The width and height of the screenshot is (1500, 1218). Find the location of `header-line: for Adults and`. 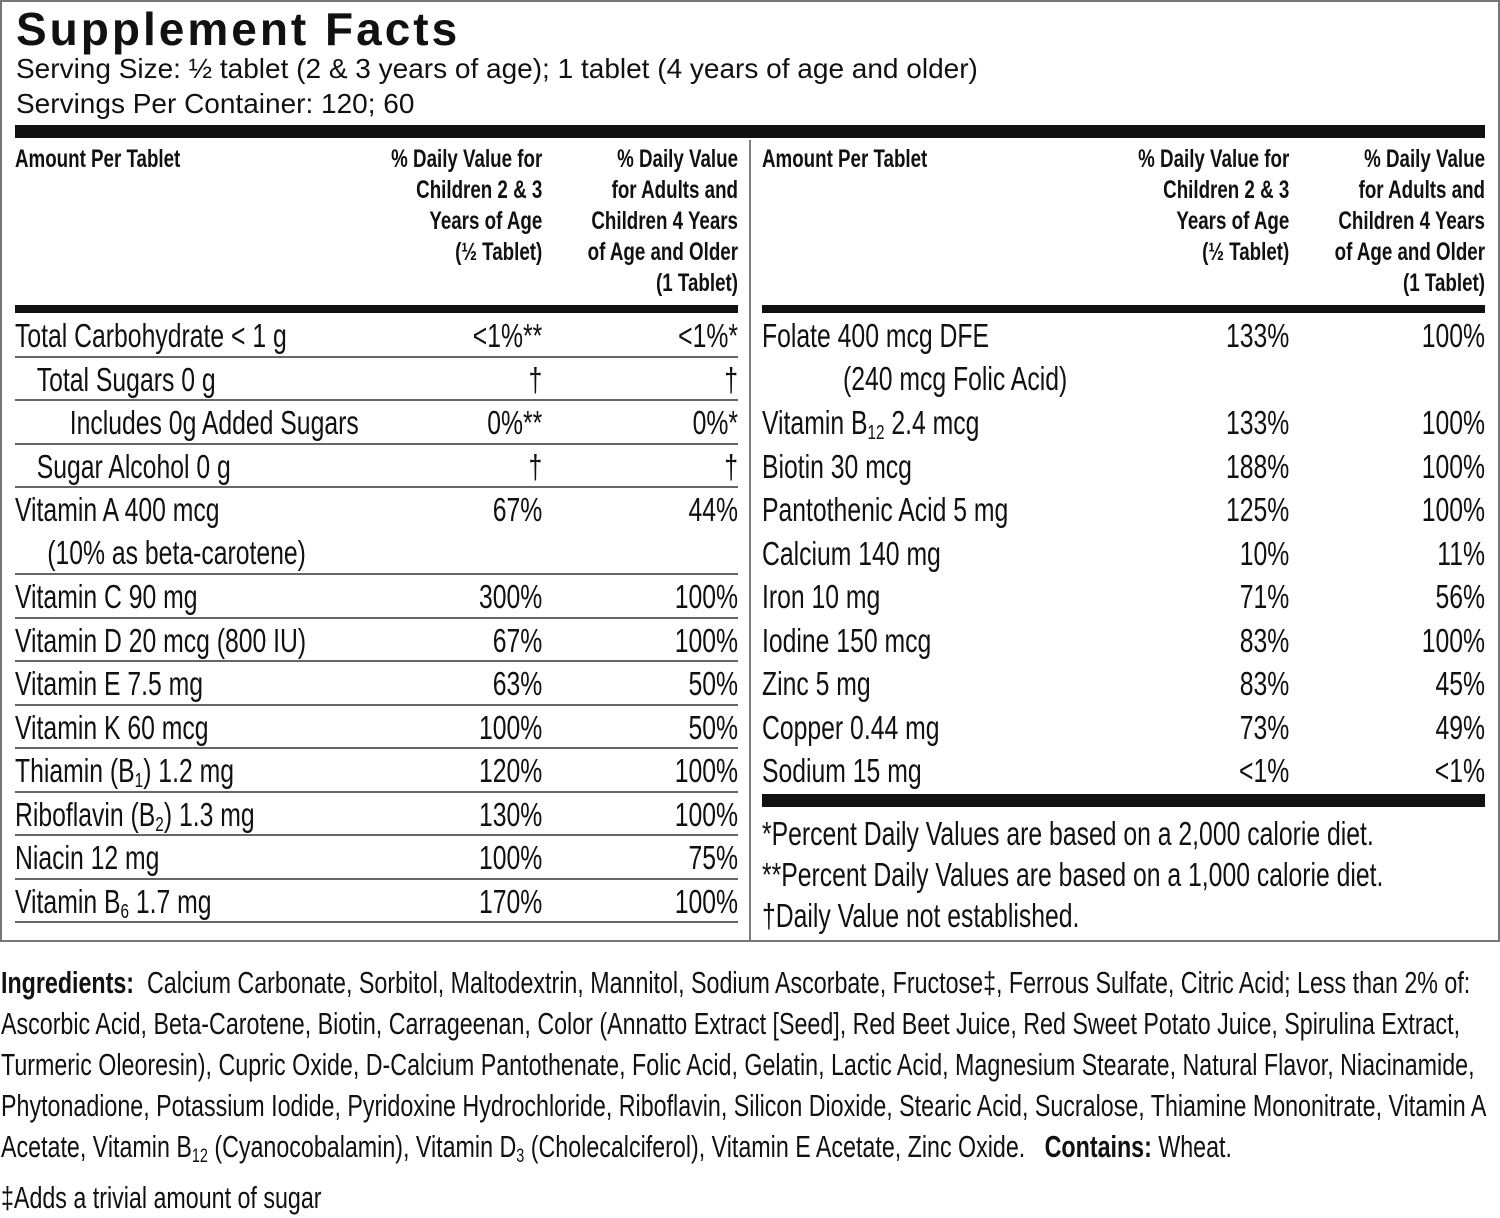

header-line: for Adults and is located at coordinates (1421, 190).